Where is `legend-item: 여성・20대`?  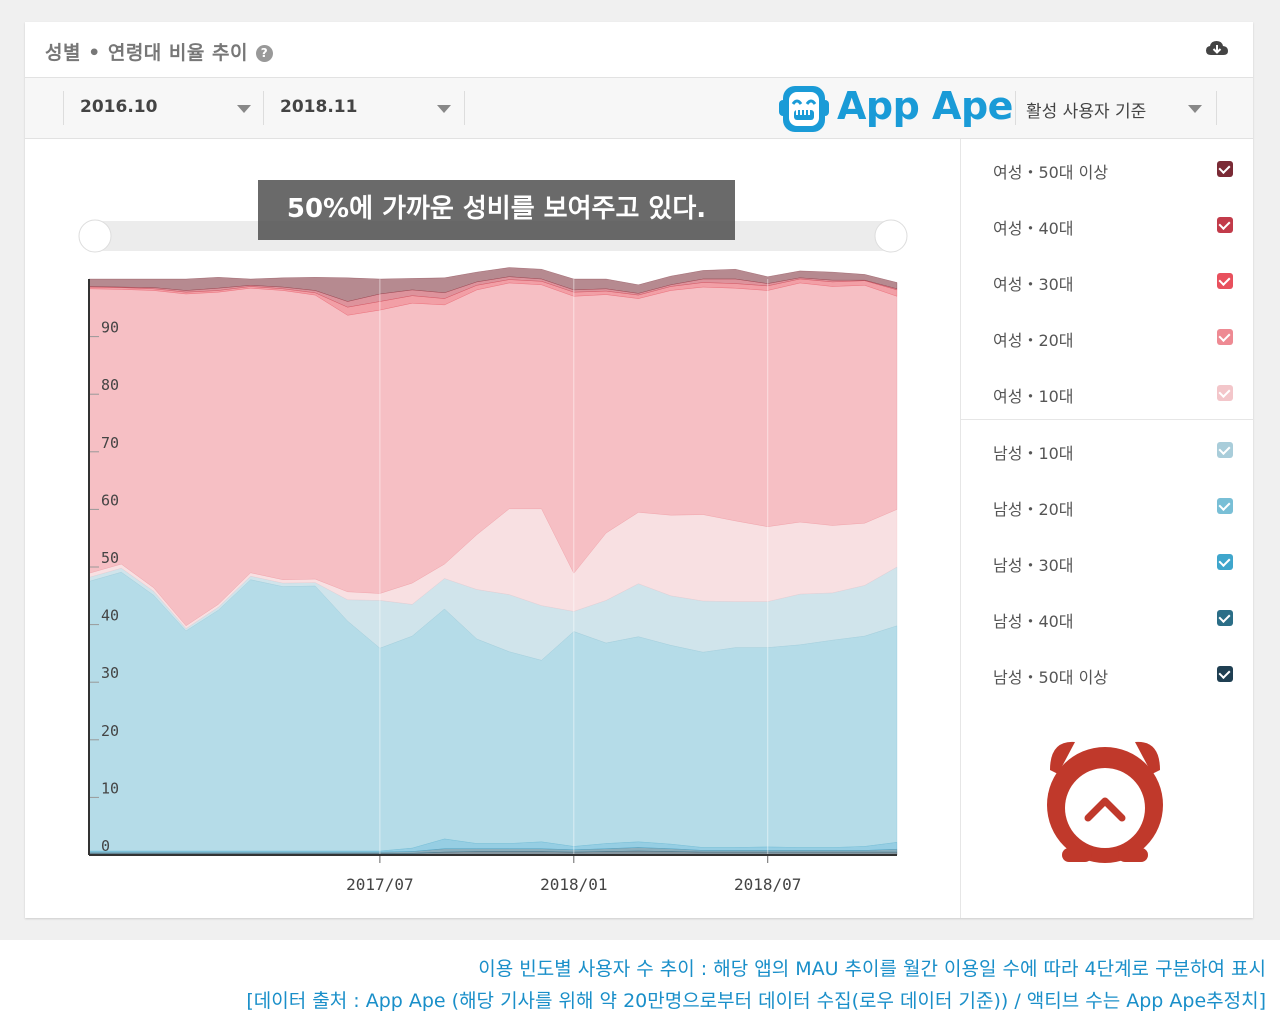
legend-item: 여성・20대 is located at coordinates (1118, 338).